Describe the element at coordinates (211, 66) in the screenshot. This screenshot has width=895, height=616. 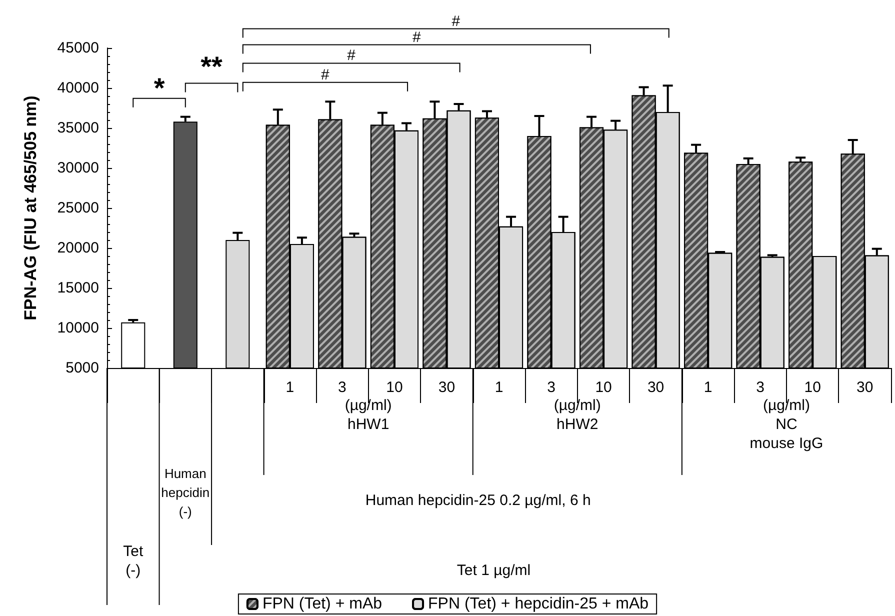
I see `annotation: **` at that location.